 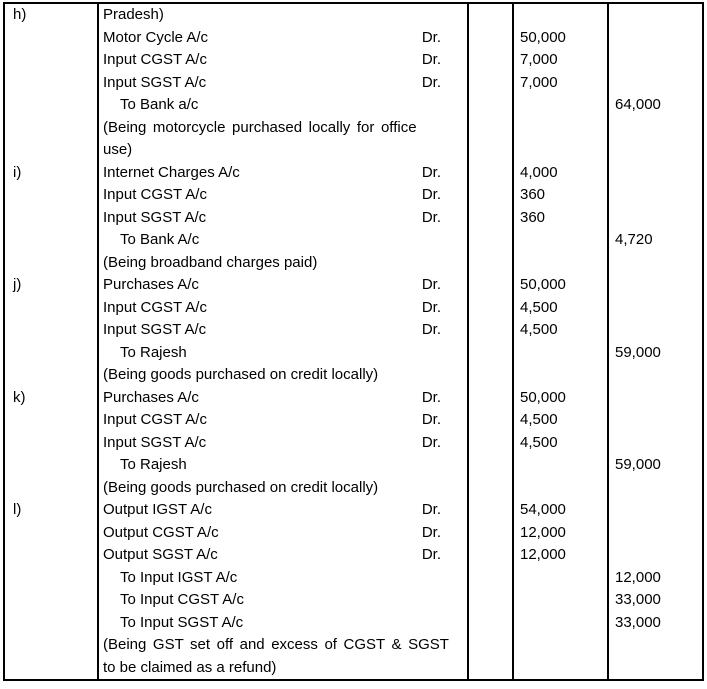 What do you see at coordinates (283, 150) in the screenshot?
I see `journal-entry-line: use)` at bounding box center [283, 150].